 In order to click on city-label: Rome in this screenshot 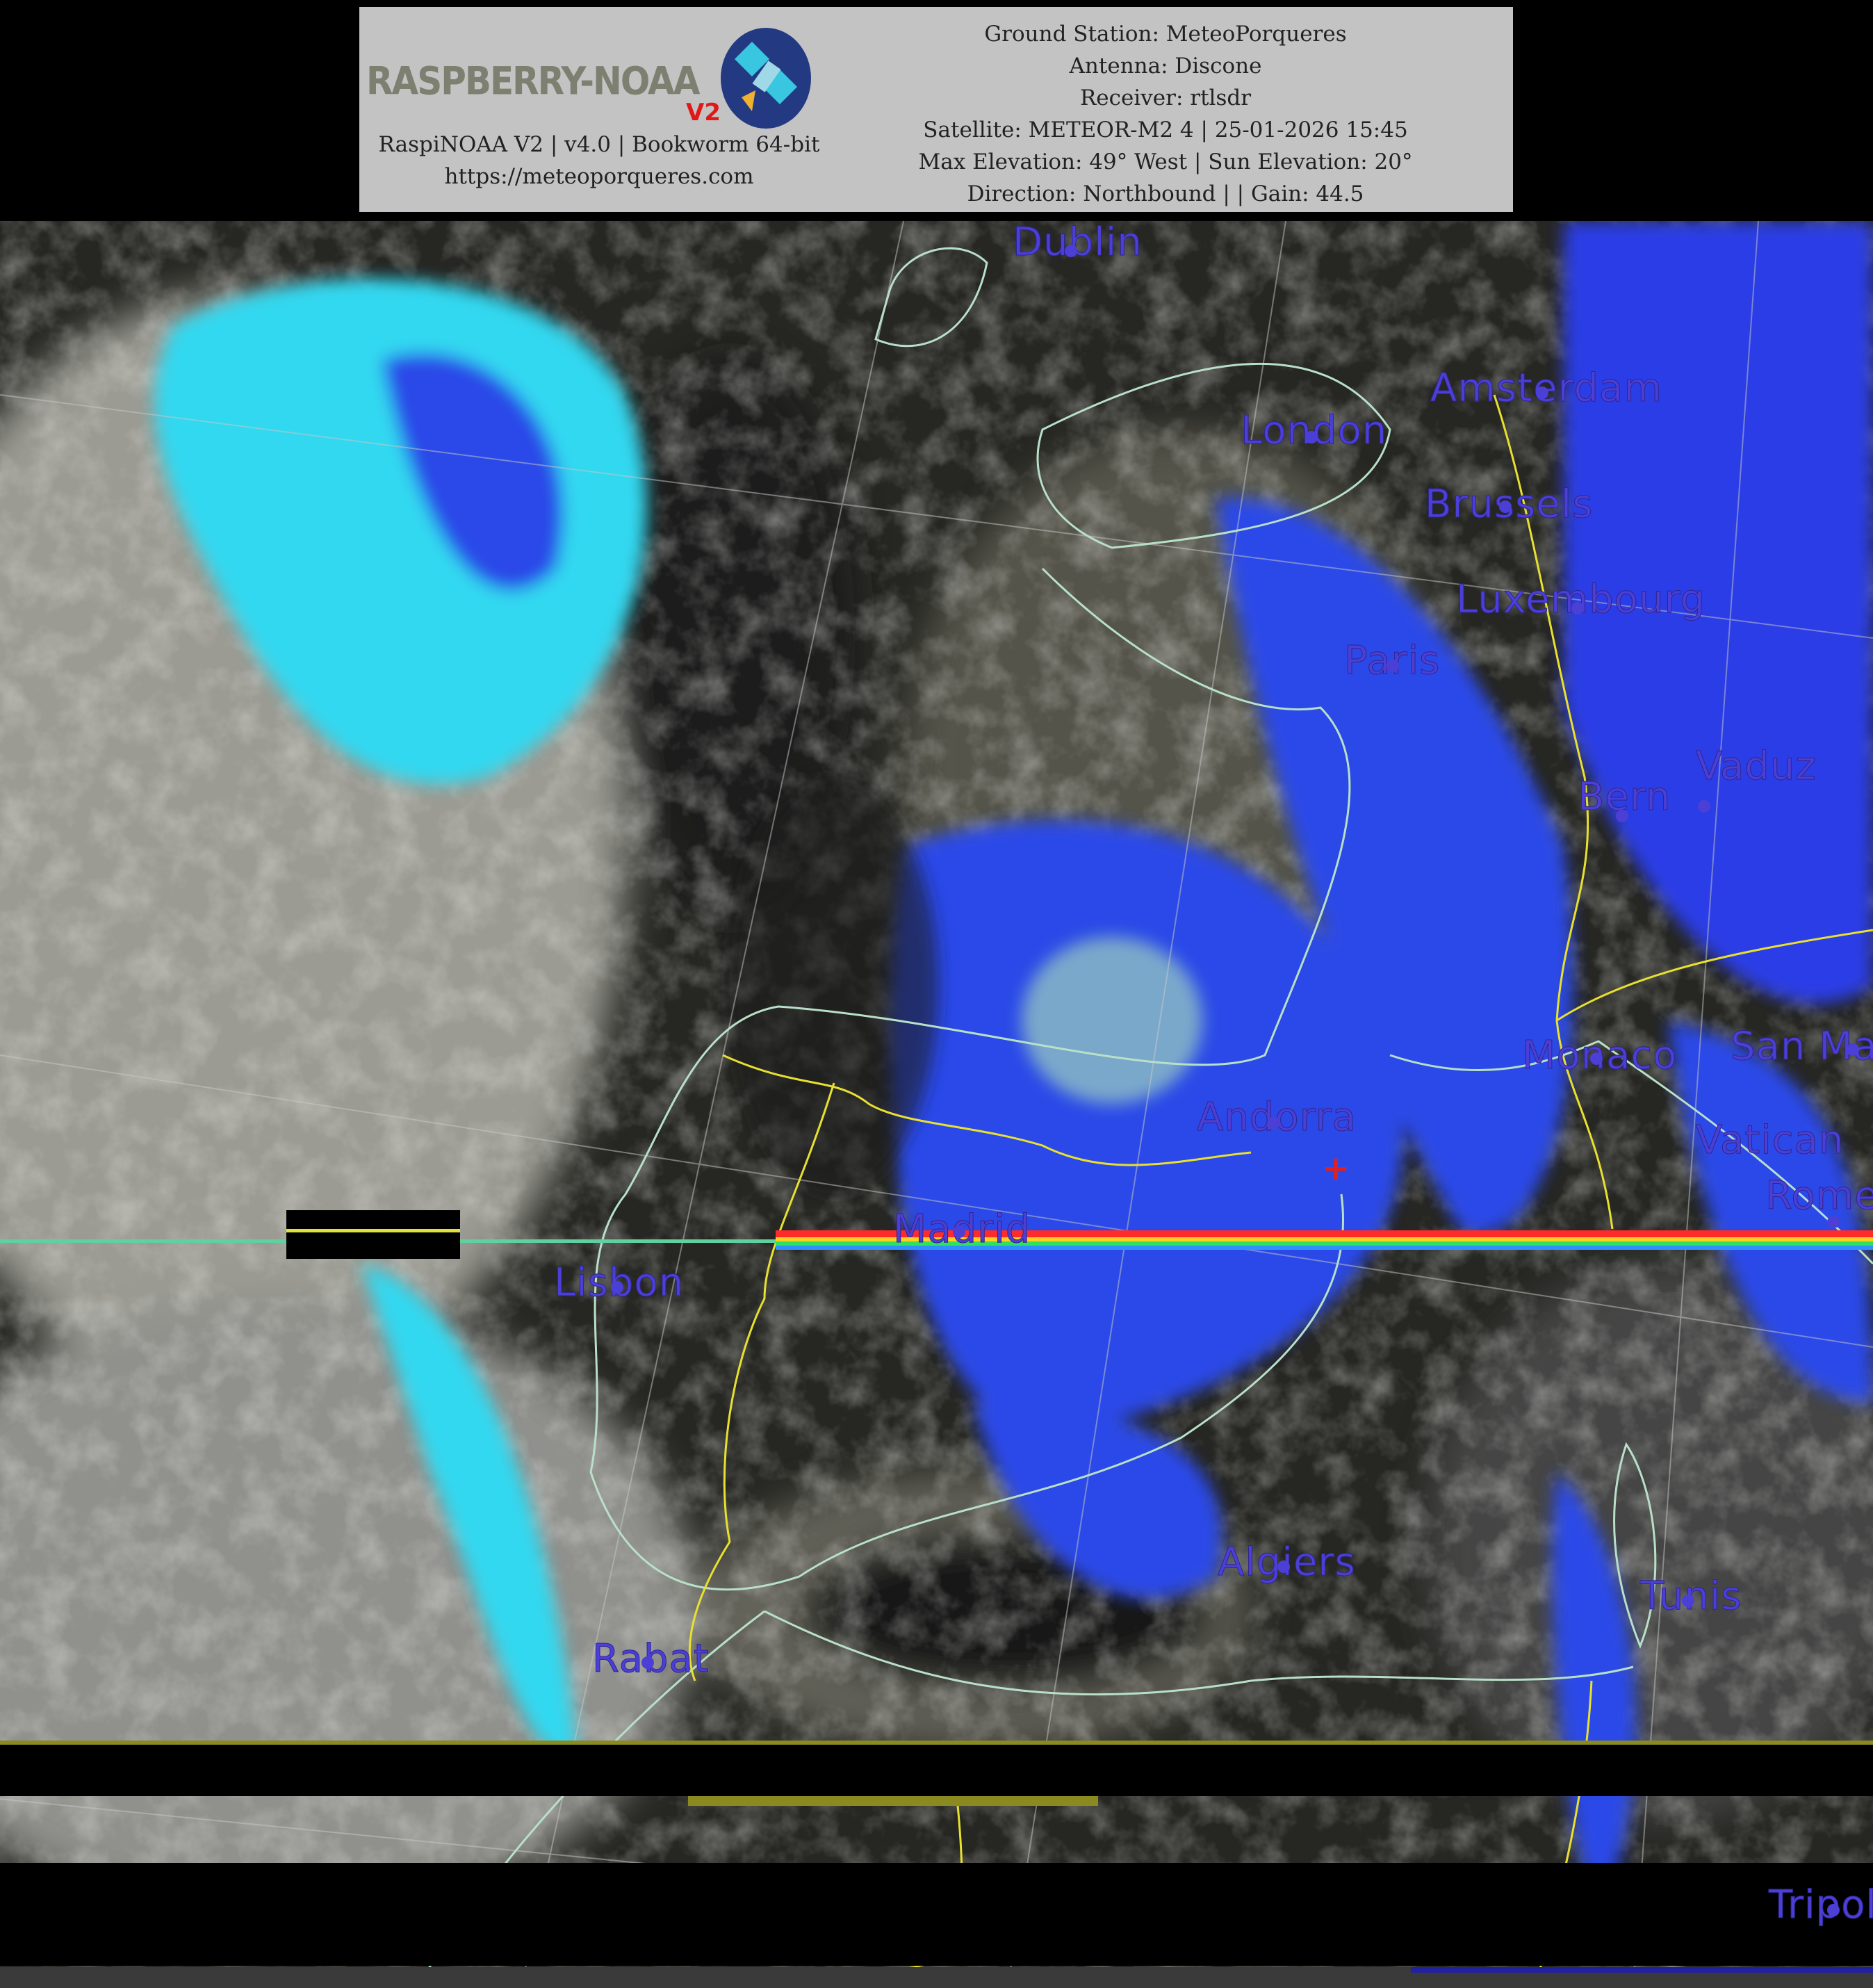, I will do `click(1819, 1196)`.